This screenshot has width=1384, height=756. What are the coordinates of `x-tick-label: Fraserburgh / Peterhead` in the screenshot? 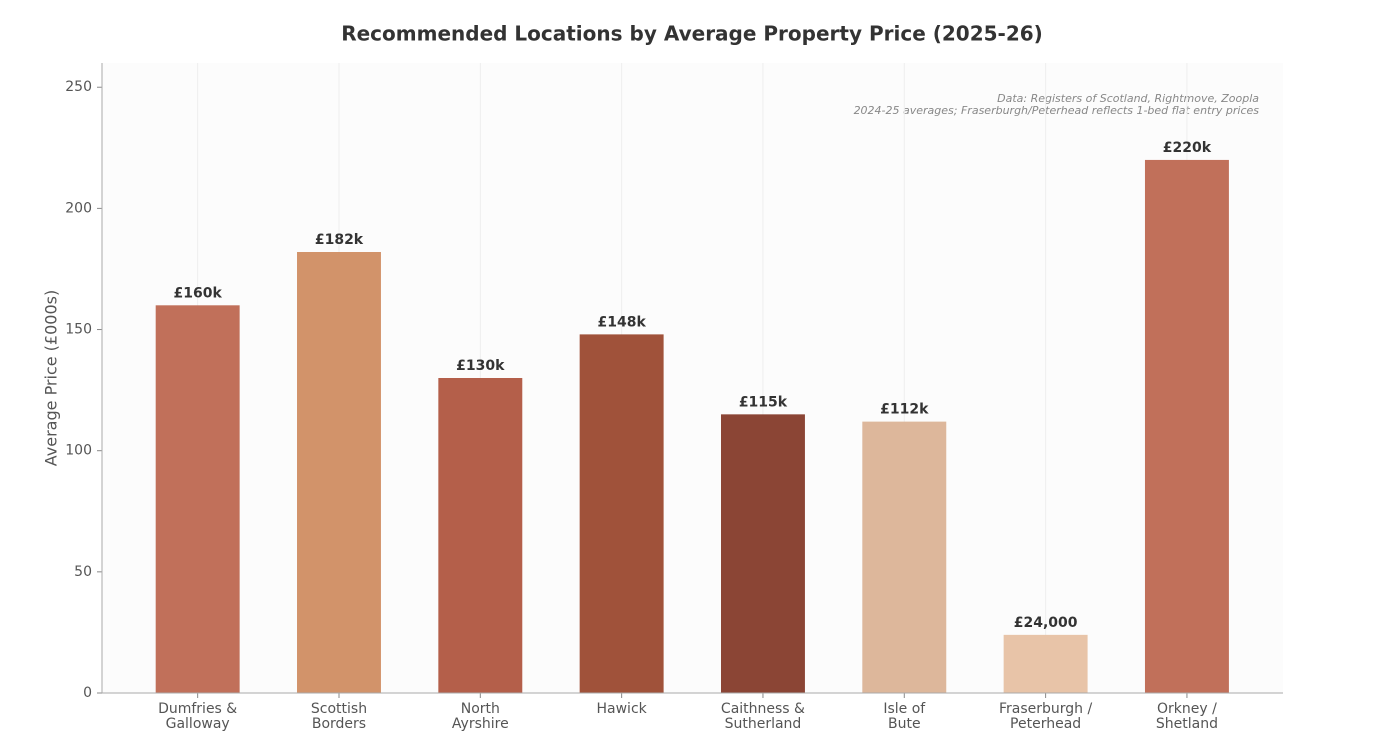 It's located at (1046, 716).